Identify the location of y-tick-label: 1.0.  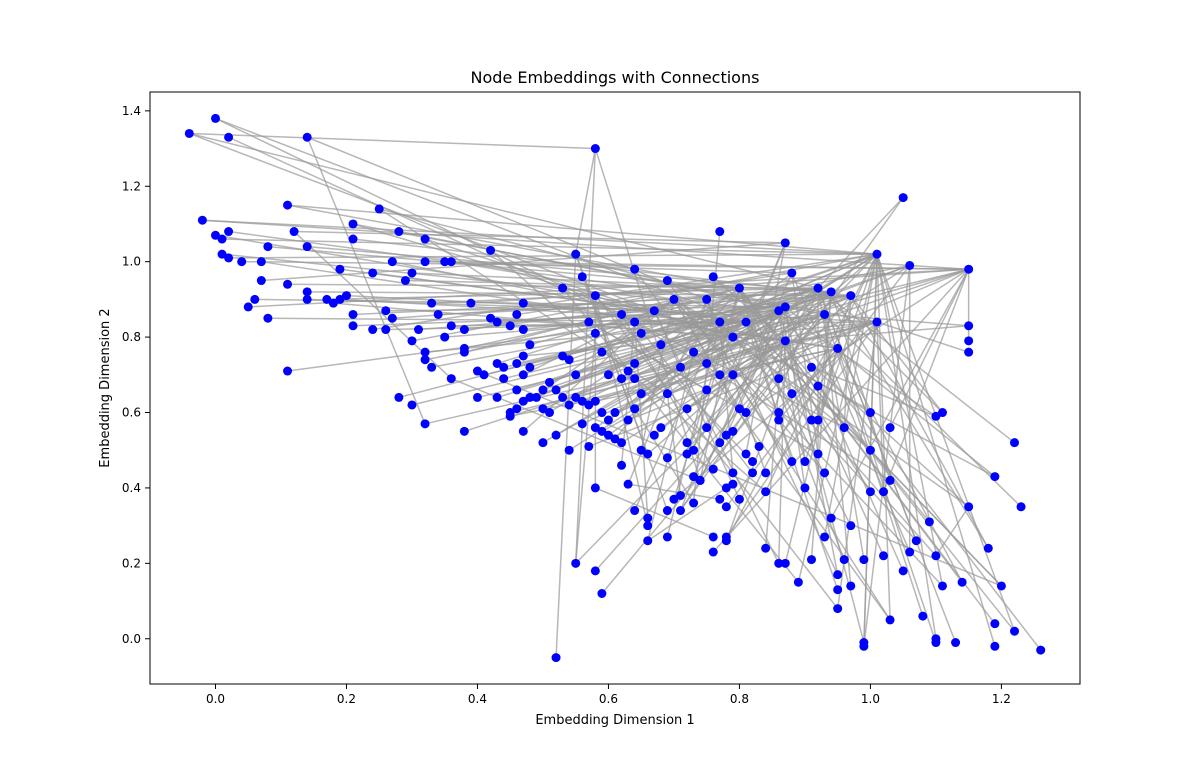
(131, 262).